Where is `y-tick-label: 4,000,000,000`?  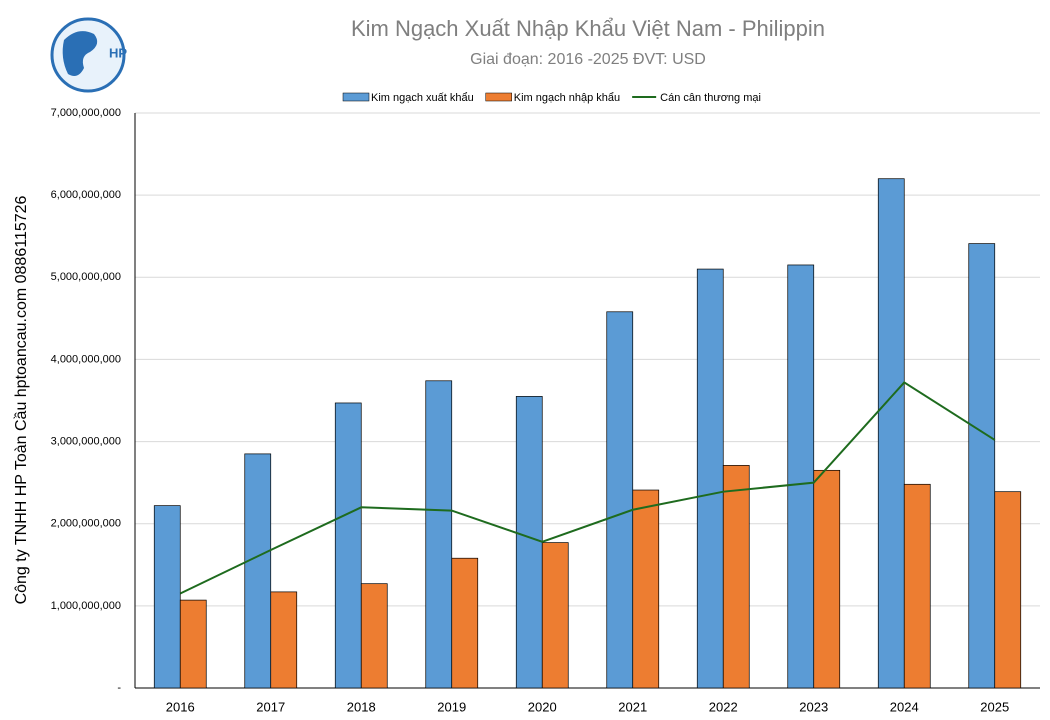 y-tick-label: 4,000,000,000 is located at coordinates (86, 359).